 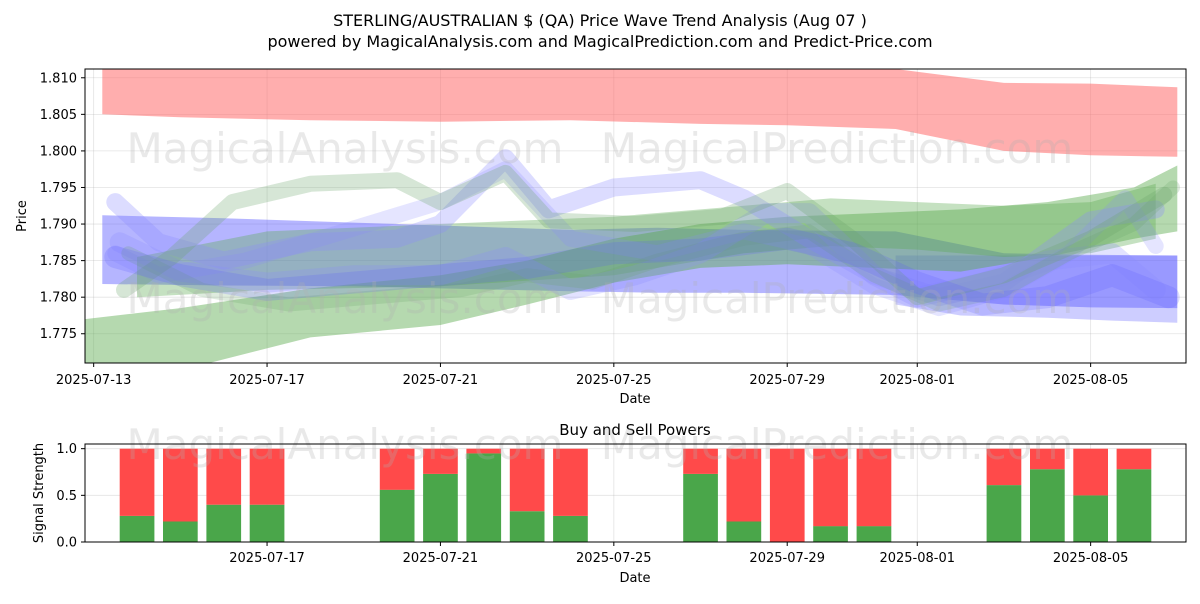 What do you see at coordinates (634, 399) in the screenshot?
I see `price-x-label: Date` at bounding box center [634, 399].